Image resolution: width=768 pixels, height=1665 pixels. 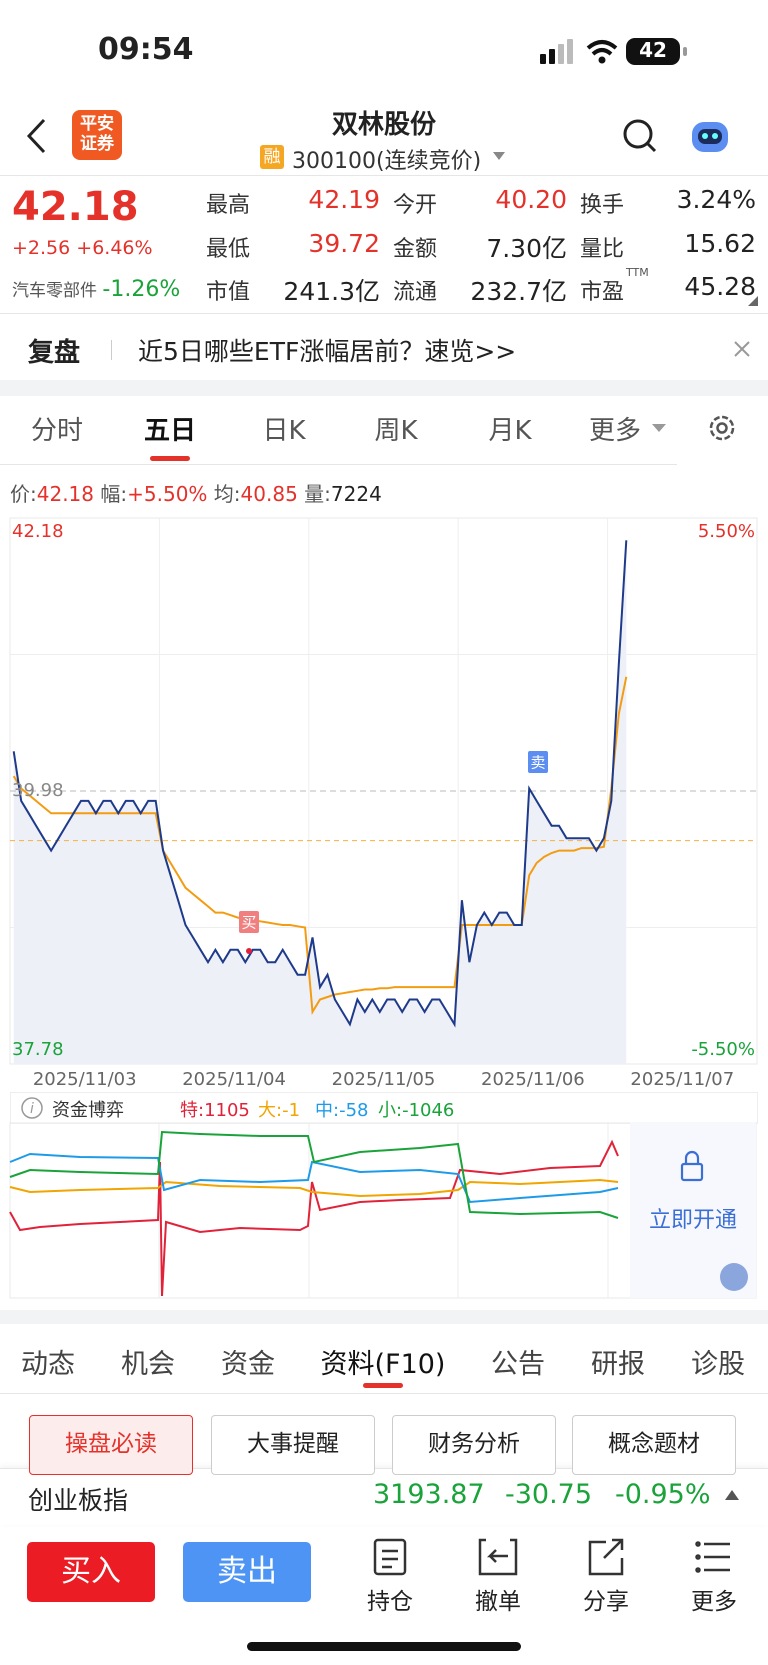 I want to click on flow-legend-box, so click(x=384, y=1108).